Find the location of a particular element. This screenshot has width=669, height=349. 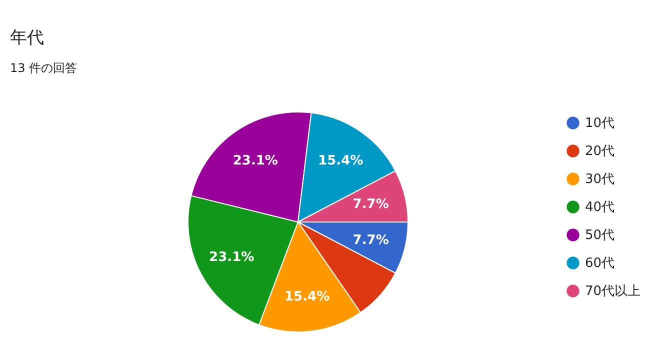

legend-label: 70代以上 is located at coordinates (613, 291).